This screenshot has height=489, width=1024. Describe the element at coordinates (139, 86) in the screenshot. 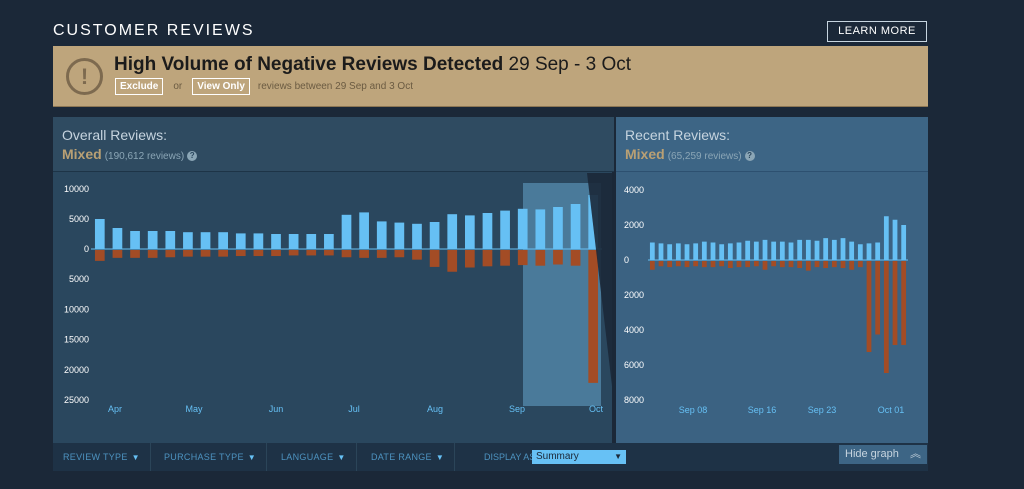

I see `exclude-button: Exclude` at that location.